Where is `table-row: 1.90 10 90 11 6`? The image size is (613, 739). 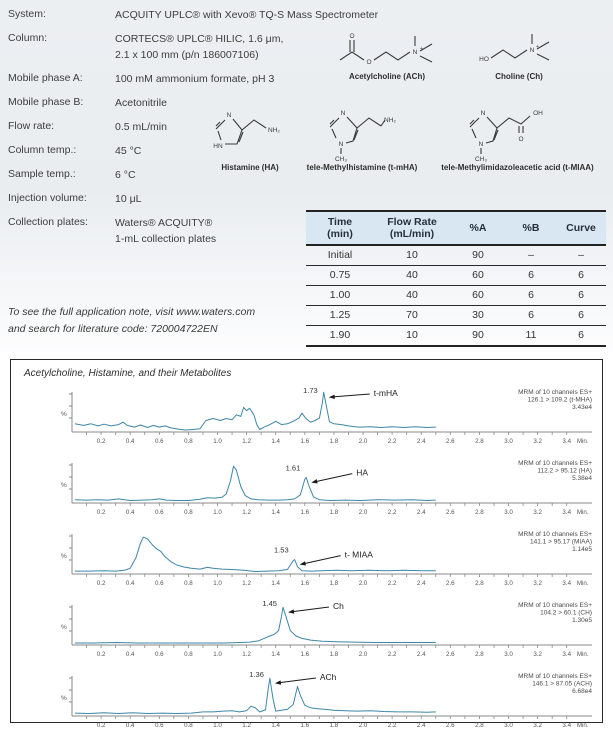
table-row: 1.90 10 90 11 6 is located at coordinates (456, 336).